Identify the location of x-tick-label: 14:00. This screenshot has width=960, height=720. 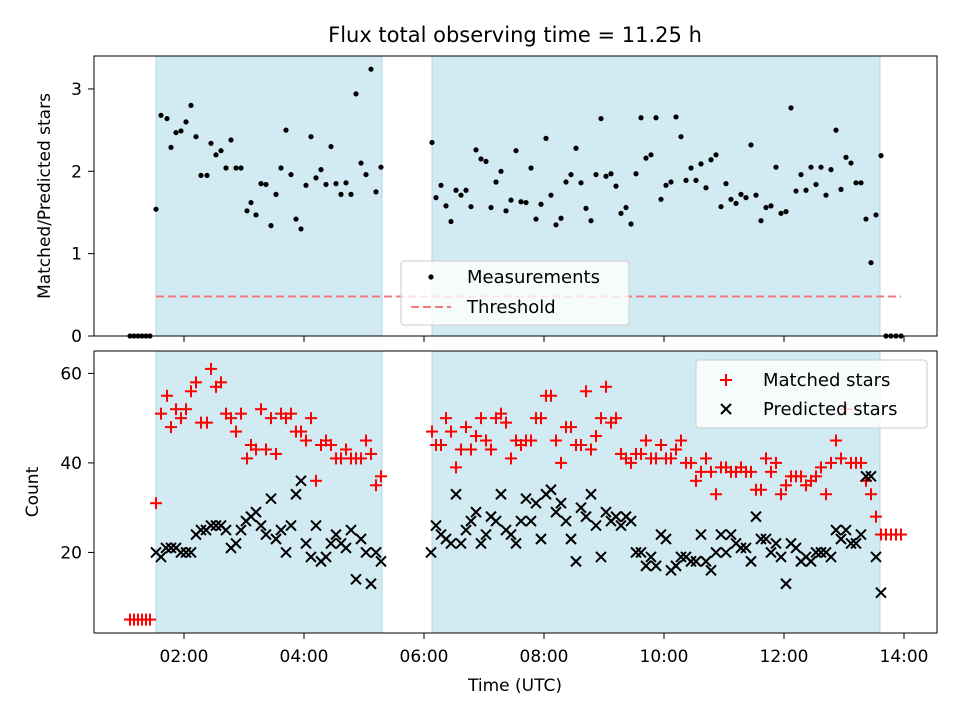
(904, 657).